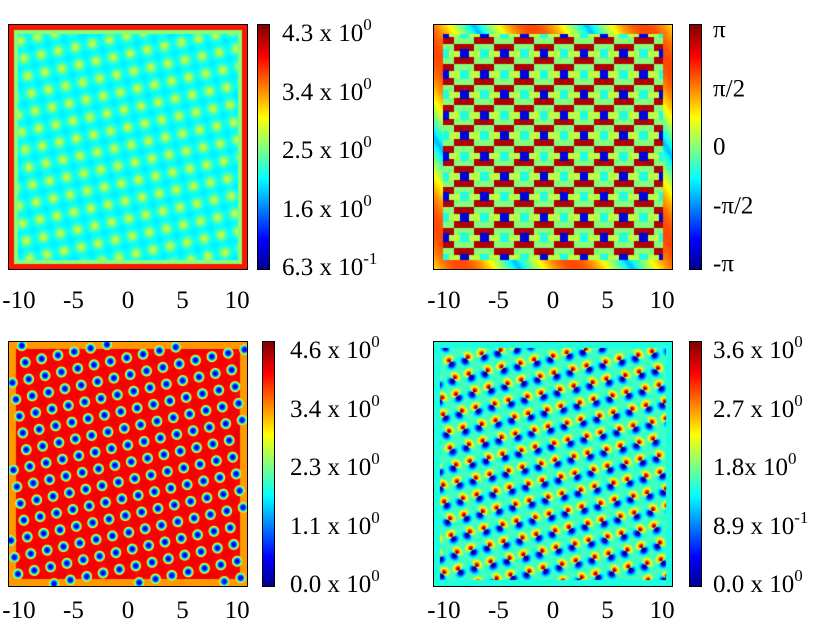 Image resolution: width=830 pixels, height=634 pixels. I want to click on colorbar-tick-label: 1.6 x 100, so click(327, 205).